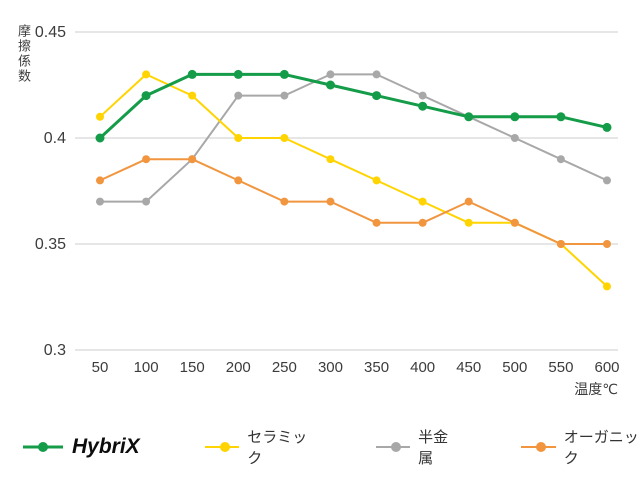 The height and width of the screenshot is (480, 640). I want to click on series-HybriX, so click(353, 106).